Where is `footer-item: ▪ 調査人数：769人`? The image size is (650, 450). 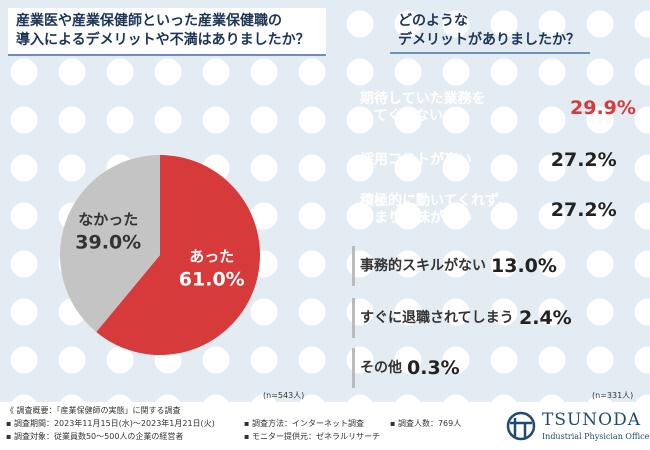 footer-item: ▪ 調査人数：769人 is located at coordinates (426, 423).